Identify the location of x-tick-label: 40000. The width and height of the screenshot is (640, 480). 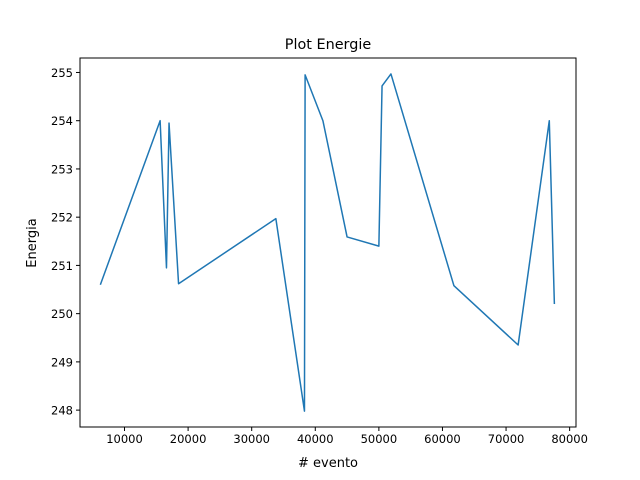
(315, 439).